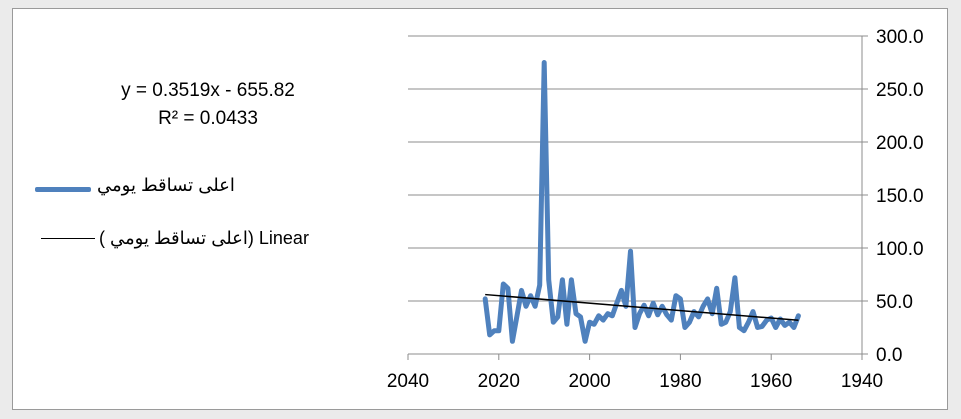 This screenshot has height=419, width=961. What do you see at coordinates (900, 196) in the screenshot?
I see `y-tick-label-3: 150.0` at bounding box center [900, 196].